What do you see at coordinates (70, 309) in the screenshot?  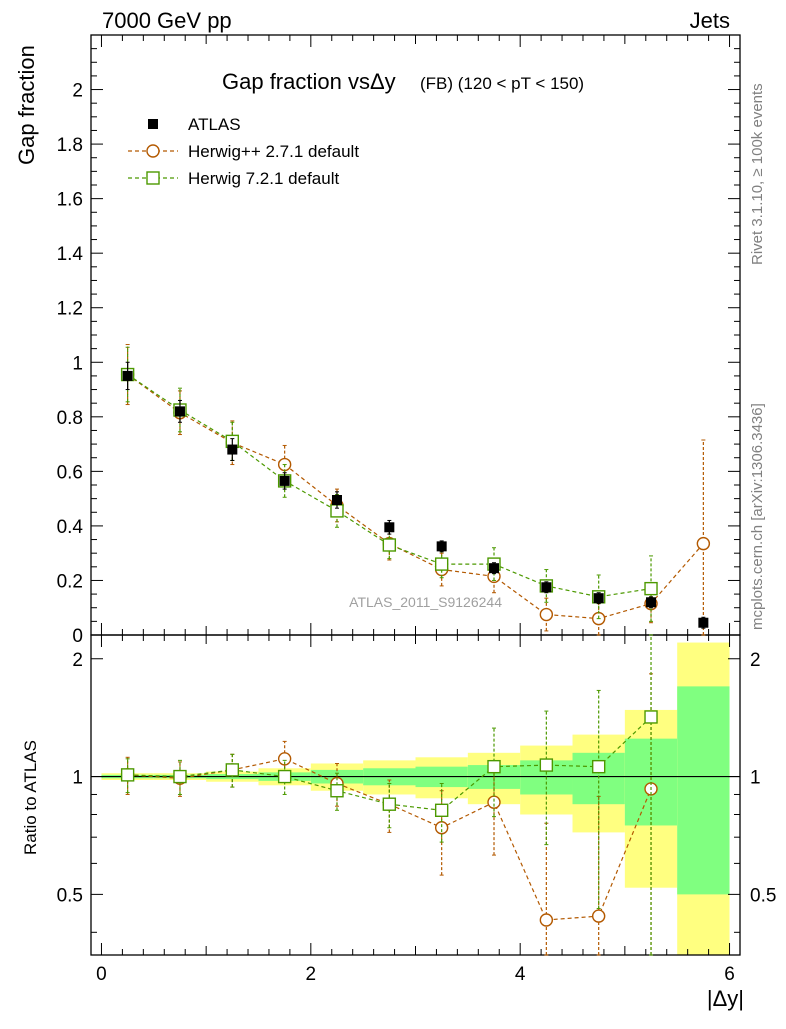 I see `y-tick-label: 1.2` at bounding box center [70, 309].